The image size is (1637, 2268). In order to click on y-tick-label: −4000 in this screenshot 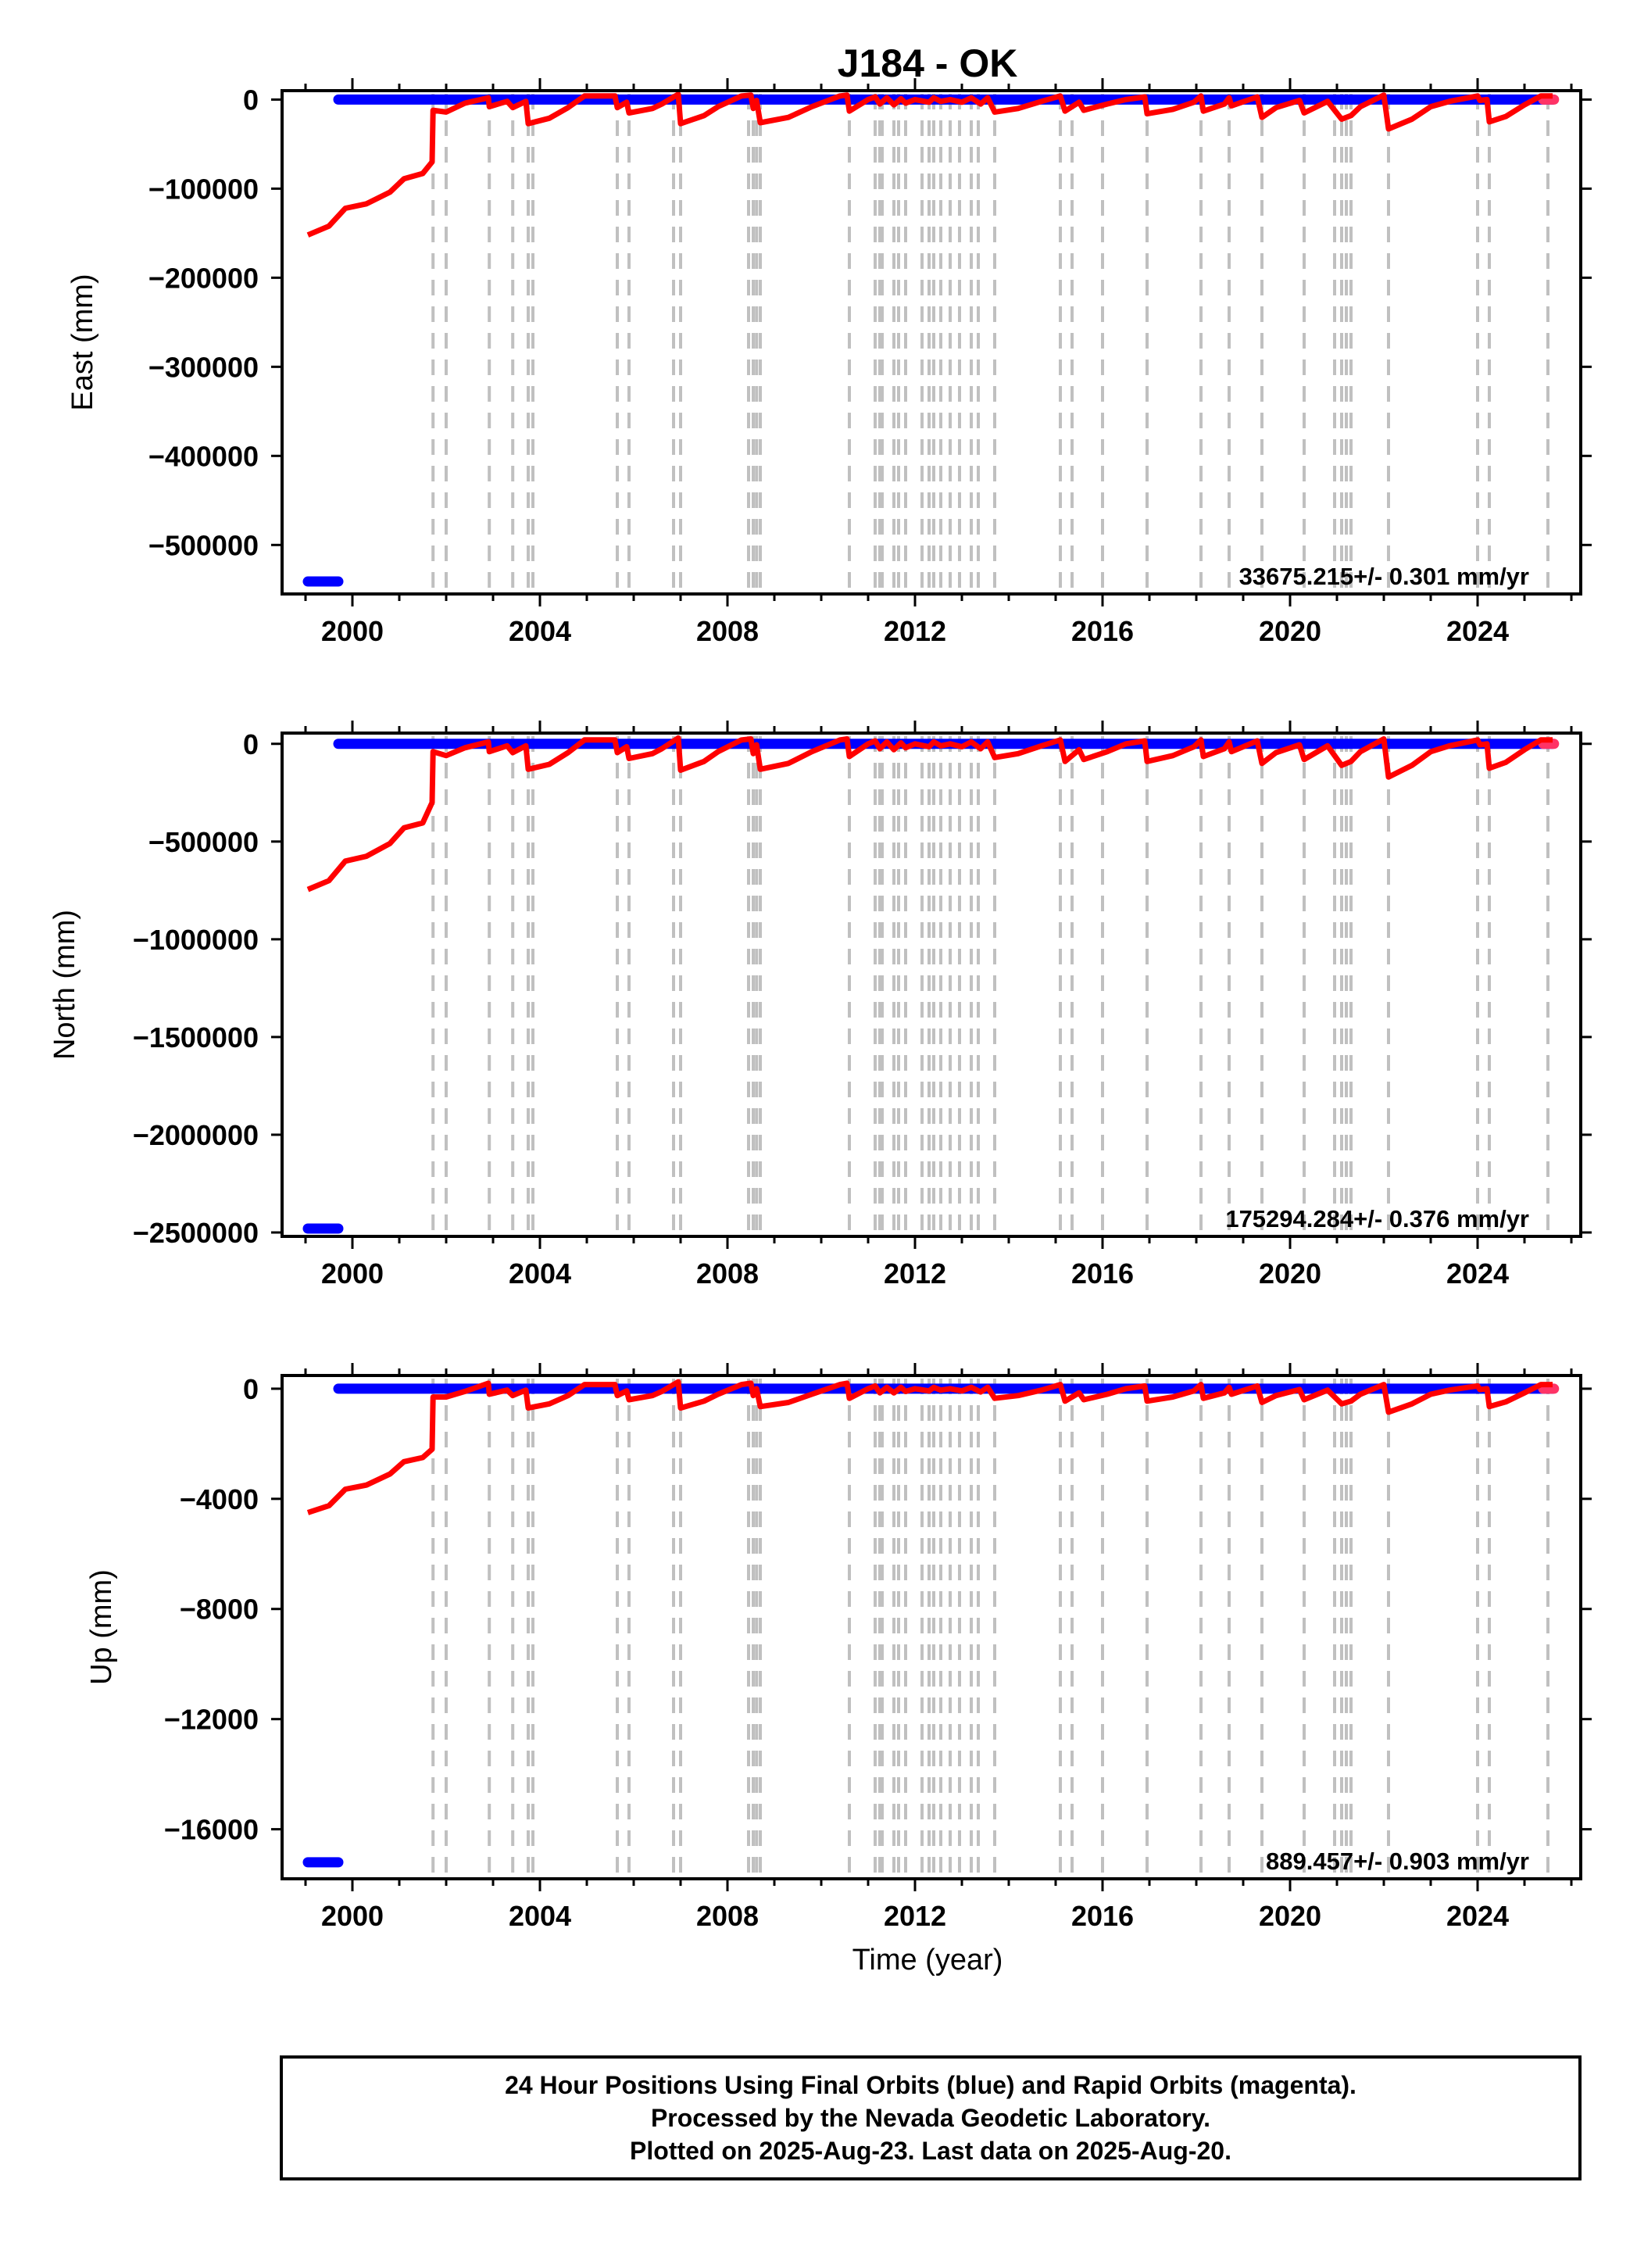, I will do `click(219, 1499)`.